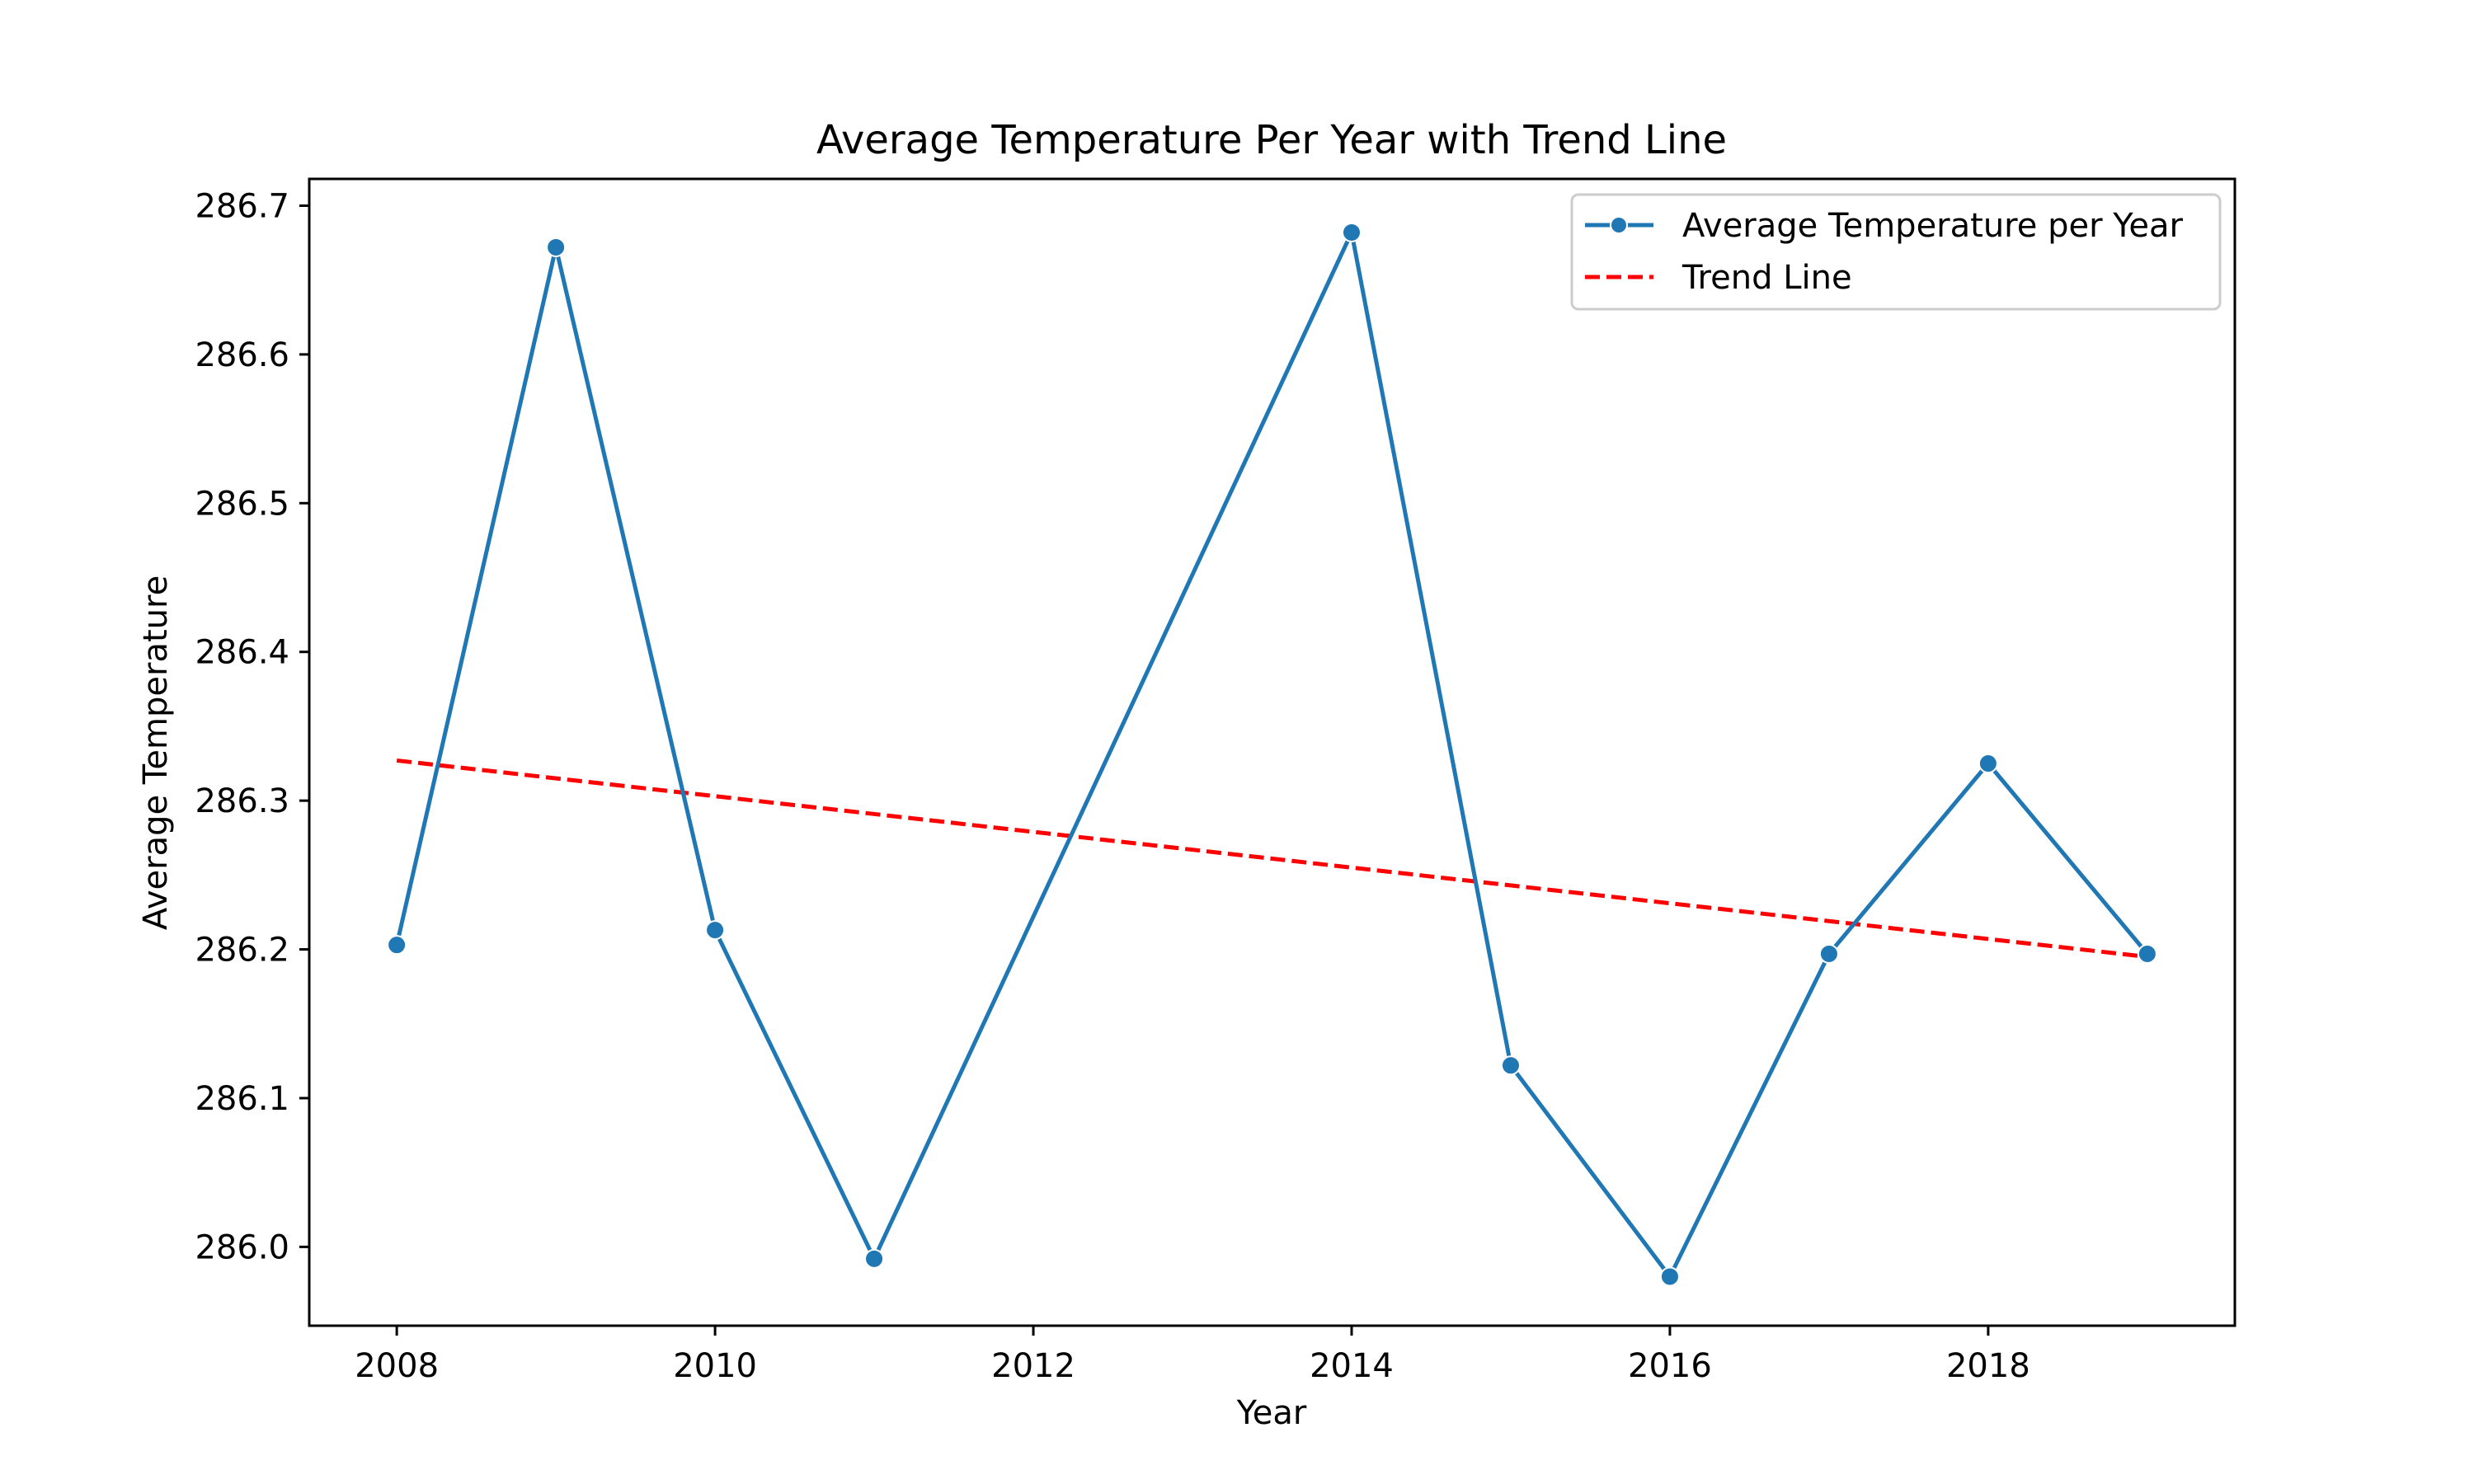 The height and width of the screenshot is (1484, 2474). Describe the element at coordinates (1192, 1355) in the screenshot. I see `x-axis: 2008 2010 2012 2014 2016 2018` at that location.